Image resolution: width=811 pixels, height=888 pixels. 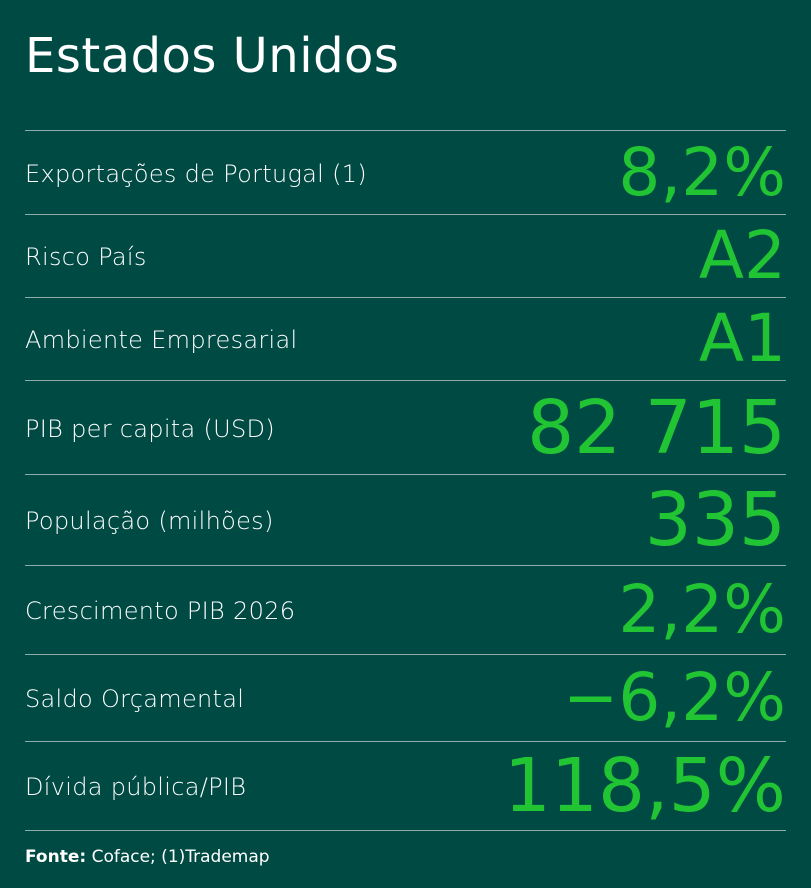 I want to click on indicator-row-business-environment: Ambiente Empresarial A1, so click(x=405, y=339).